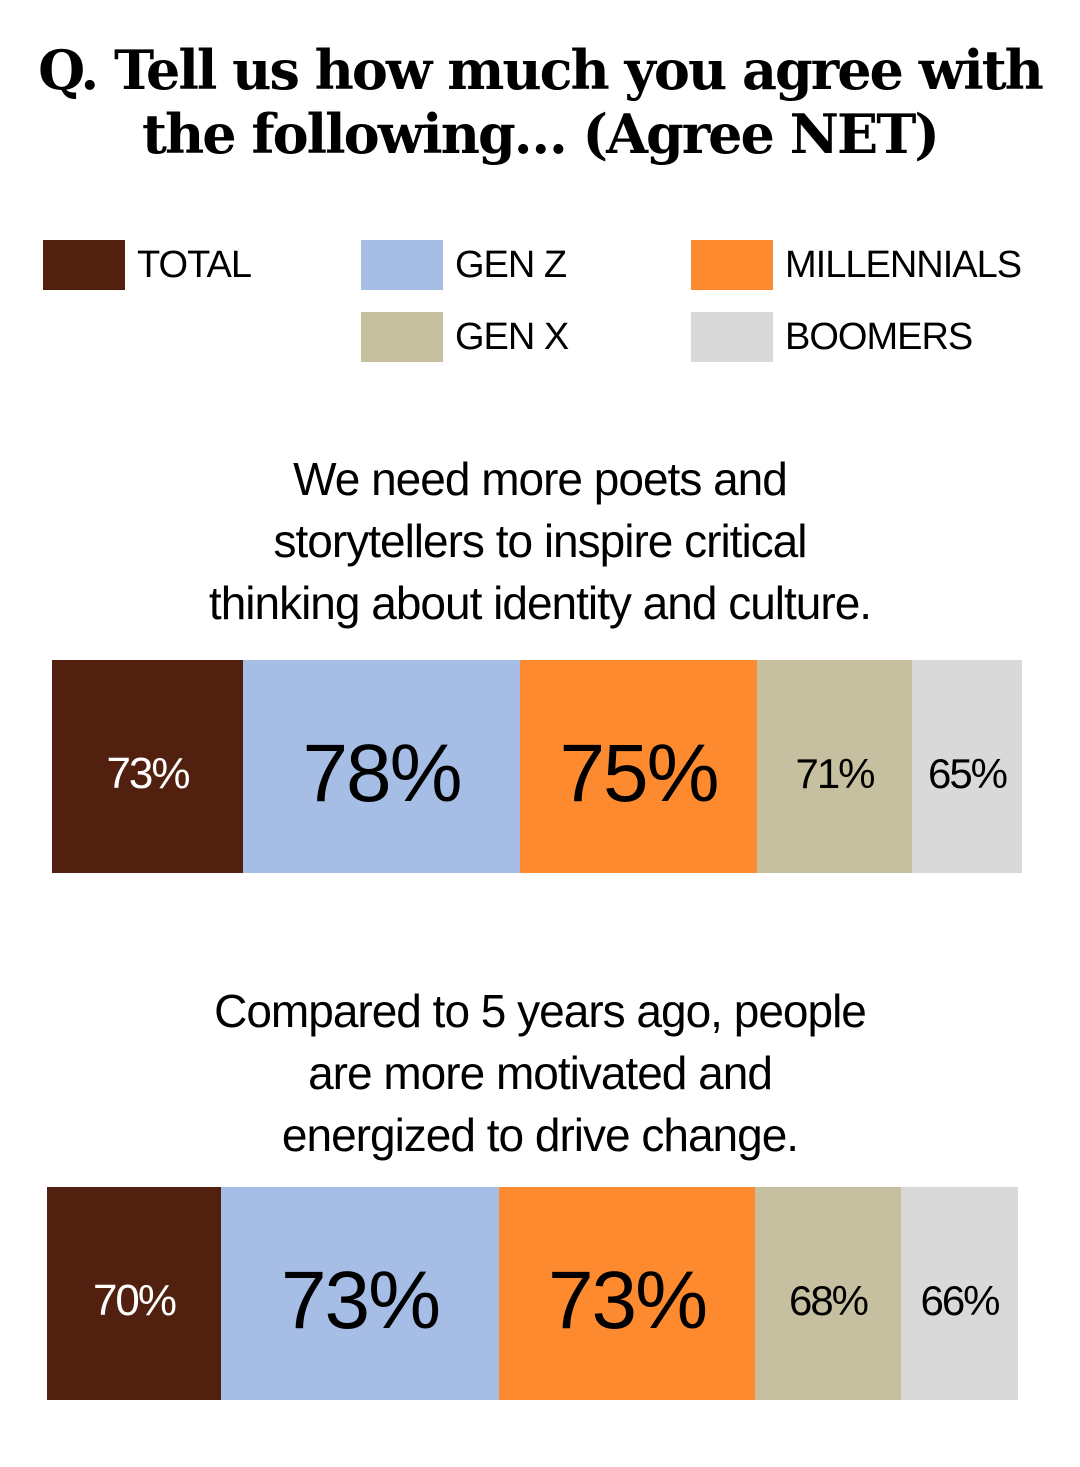 The height and width of the screenshot is (1467, 1080). I want to click on value-label: 71%, so click(835, 773).